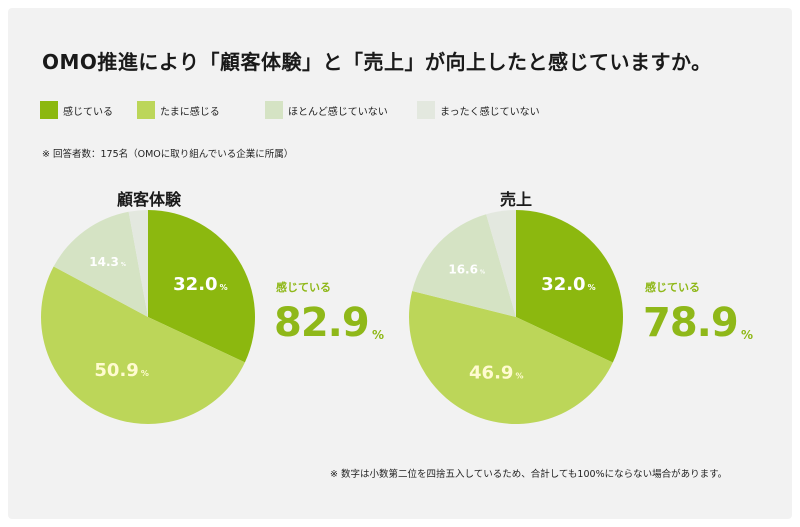 The image size is (800, 527). Describe the element at coordinates (107, 262) in the screenshot. I see `data-label-customer-experience-rarely: 14.3%` at that location.